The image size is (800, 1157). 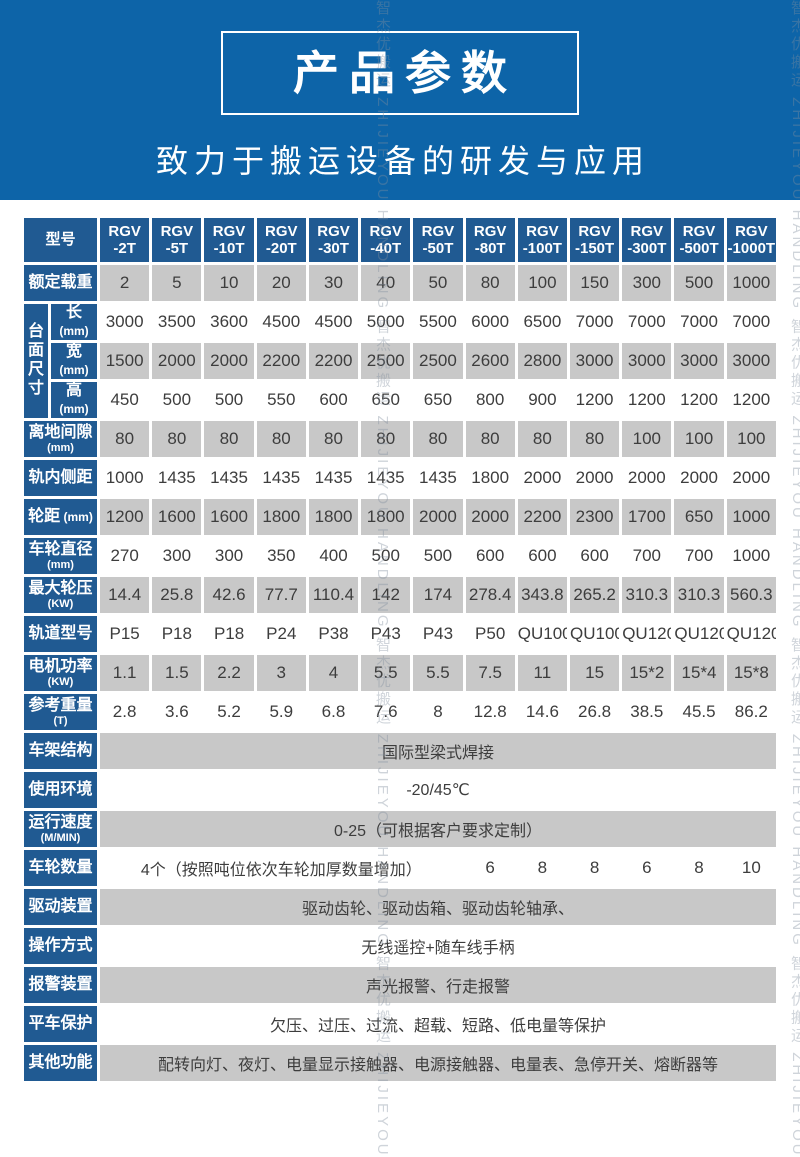 What do you see at coordinates (61, 595) in the screenshot?
I see `row-label: 最大轮压 (KW)` at bounding box center [61, 595].